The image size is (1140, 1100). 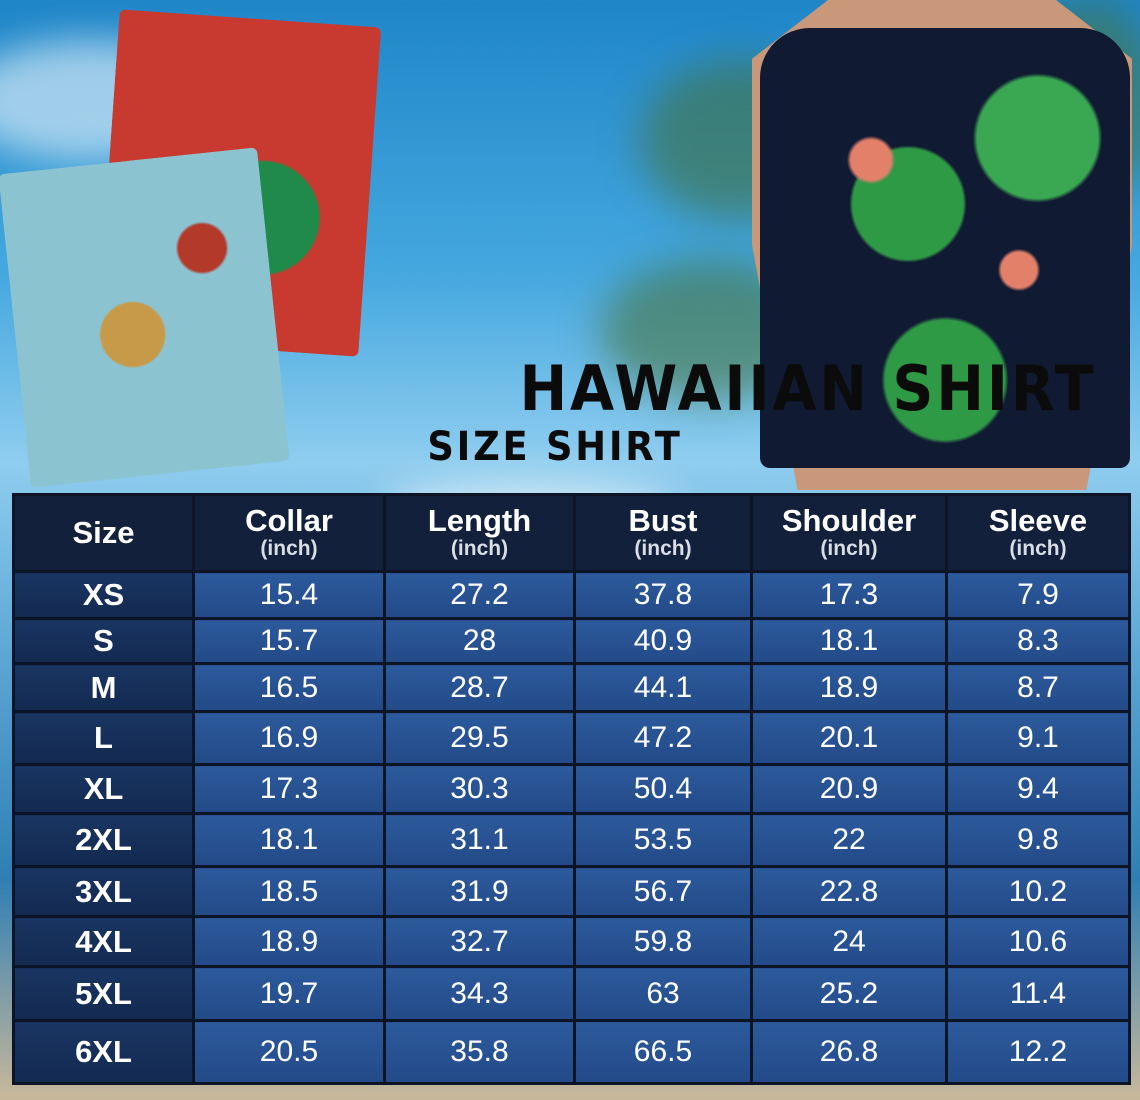 I want to click on table-row: 4XL 18.9 32.7 59.8 24 10.6, so click(x=571, y=941).